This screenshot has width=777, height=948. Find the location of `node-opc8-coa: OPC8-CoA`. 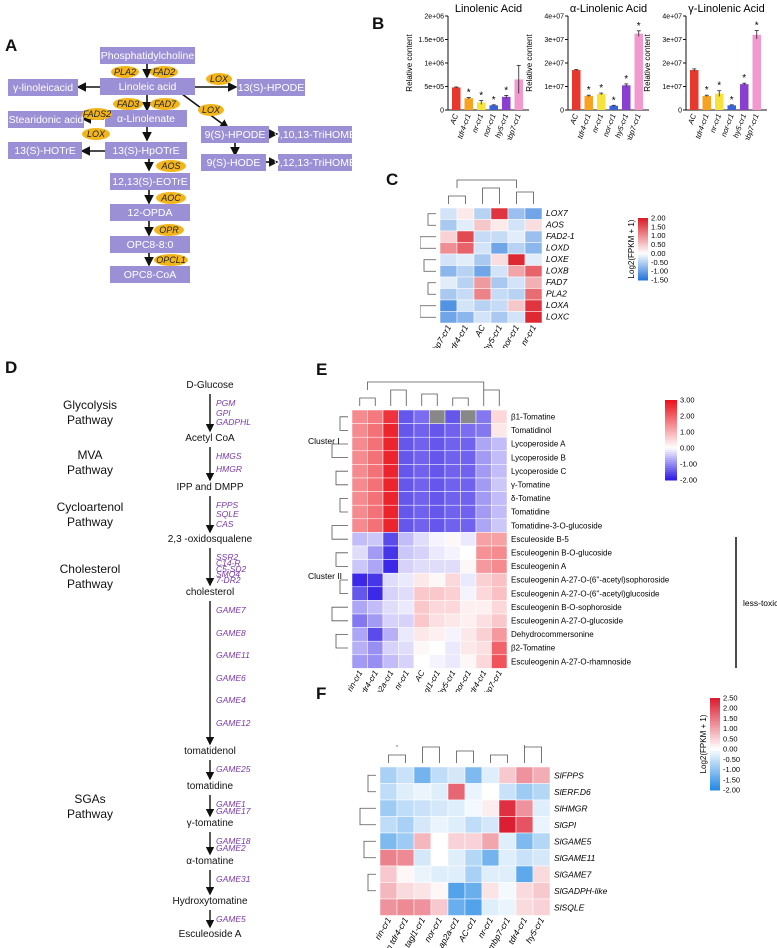

node-opc8-coa: OPC8-CoA is located at coordinates (150, 274).